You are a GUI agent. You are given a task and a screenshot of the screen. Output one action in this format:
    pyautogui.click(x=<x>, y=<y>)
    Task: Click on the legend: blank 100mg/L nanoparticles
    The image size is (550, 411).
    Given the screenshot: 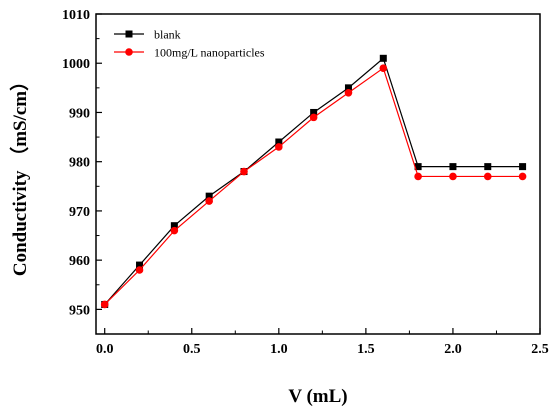 What is the action you would take?
    pyautogui.click(x=189, y=44)
    